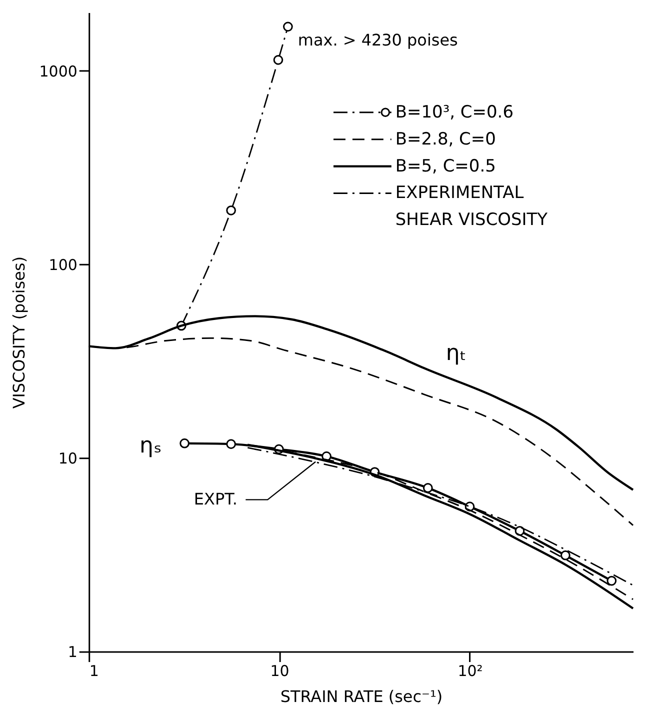 The width and height of the screenshot is (650, 728). I want to click on y-tick-label: 1, so click(73, 652).